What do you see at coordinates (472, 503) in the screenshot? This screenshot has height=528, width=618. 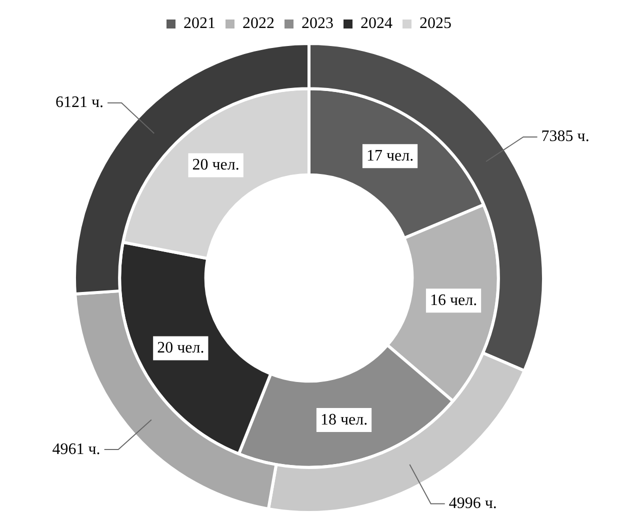 I see `data-label: 4996 ч.` at bounding box center [472, 503].